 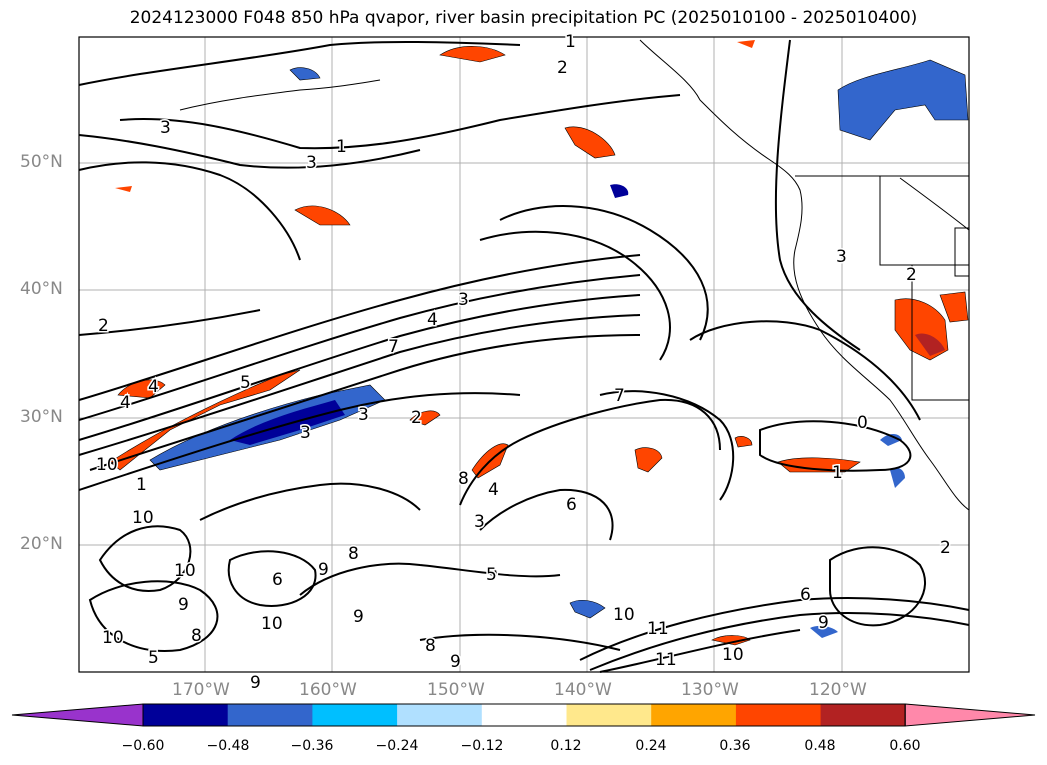 I want to click on lat-label-20n: 20°N, so click(x=41, y=544).